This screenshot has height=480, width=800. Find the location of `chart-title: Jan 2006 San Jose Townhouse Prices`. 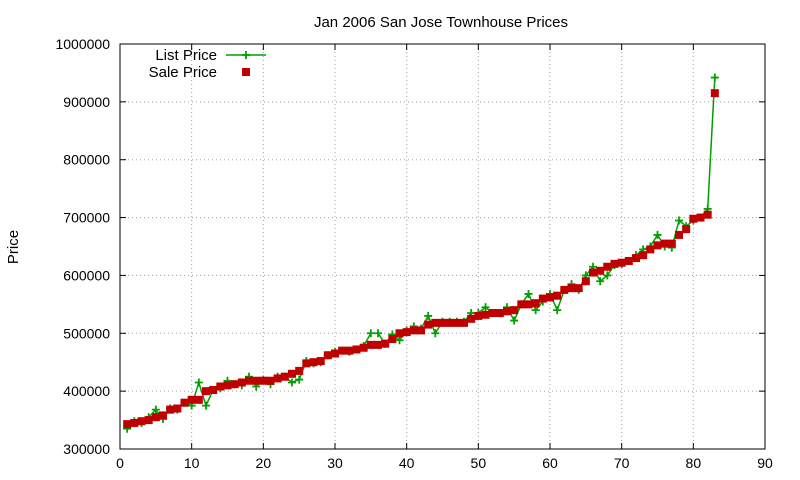

chart-title: Jan 2006 San Jose Townhouse Prices is located at coordinates (441, 22).